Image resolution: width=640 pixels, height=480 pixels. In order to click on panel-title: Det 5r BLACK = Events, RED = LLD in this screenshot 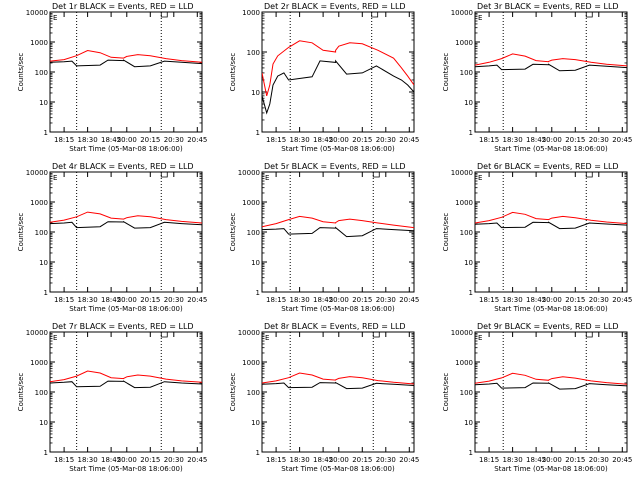, I will do `click(335, 166)`.